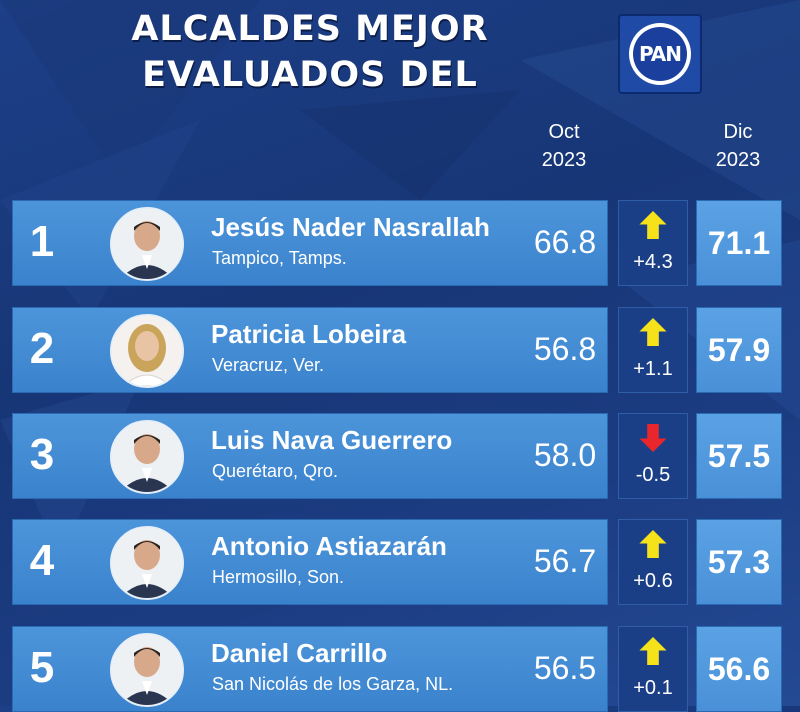 This screenshot has height=712, width=800. What do you see at coordinates (350, 227) in the screenshot?
I see `mayor-name: Jesús Nader Nasrallah` at bounding box center [350, 227].